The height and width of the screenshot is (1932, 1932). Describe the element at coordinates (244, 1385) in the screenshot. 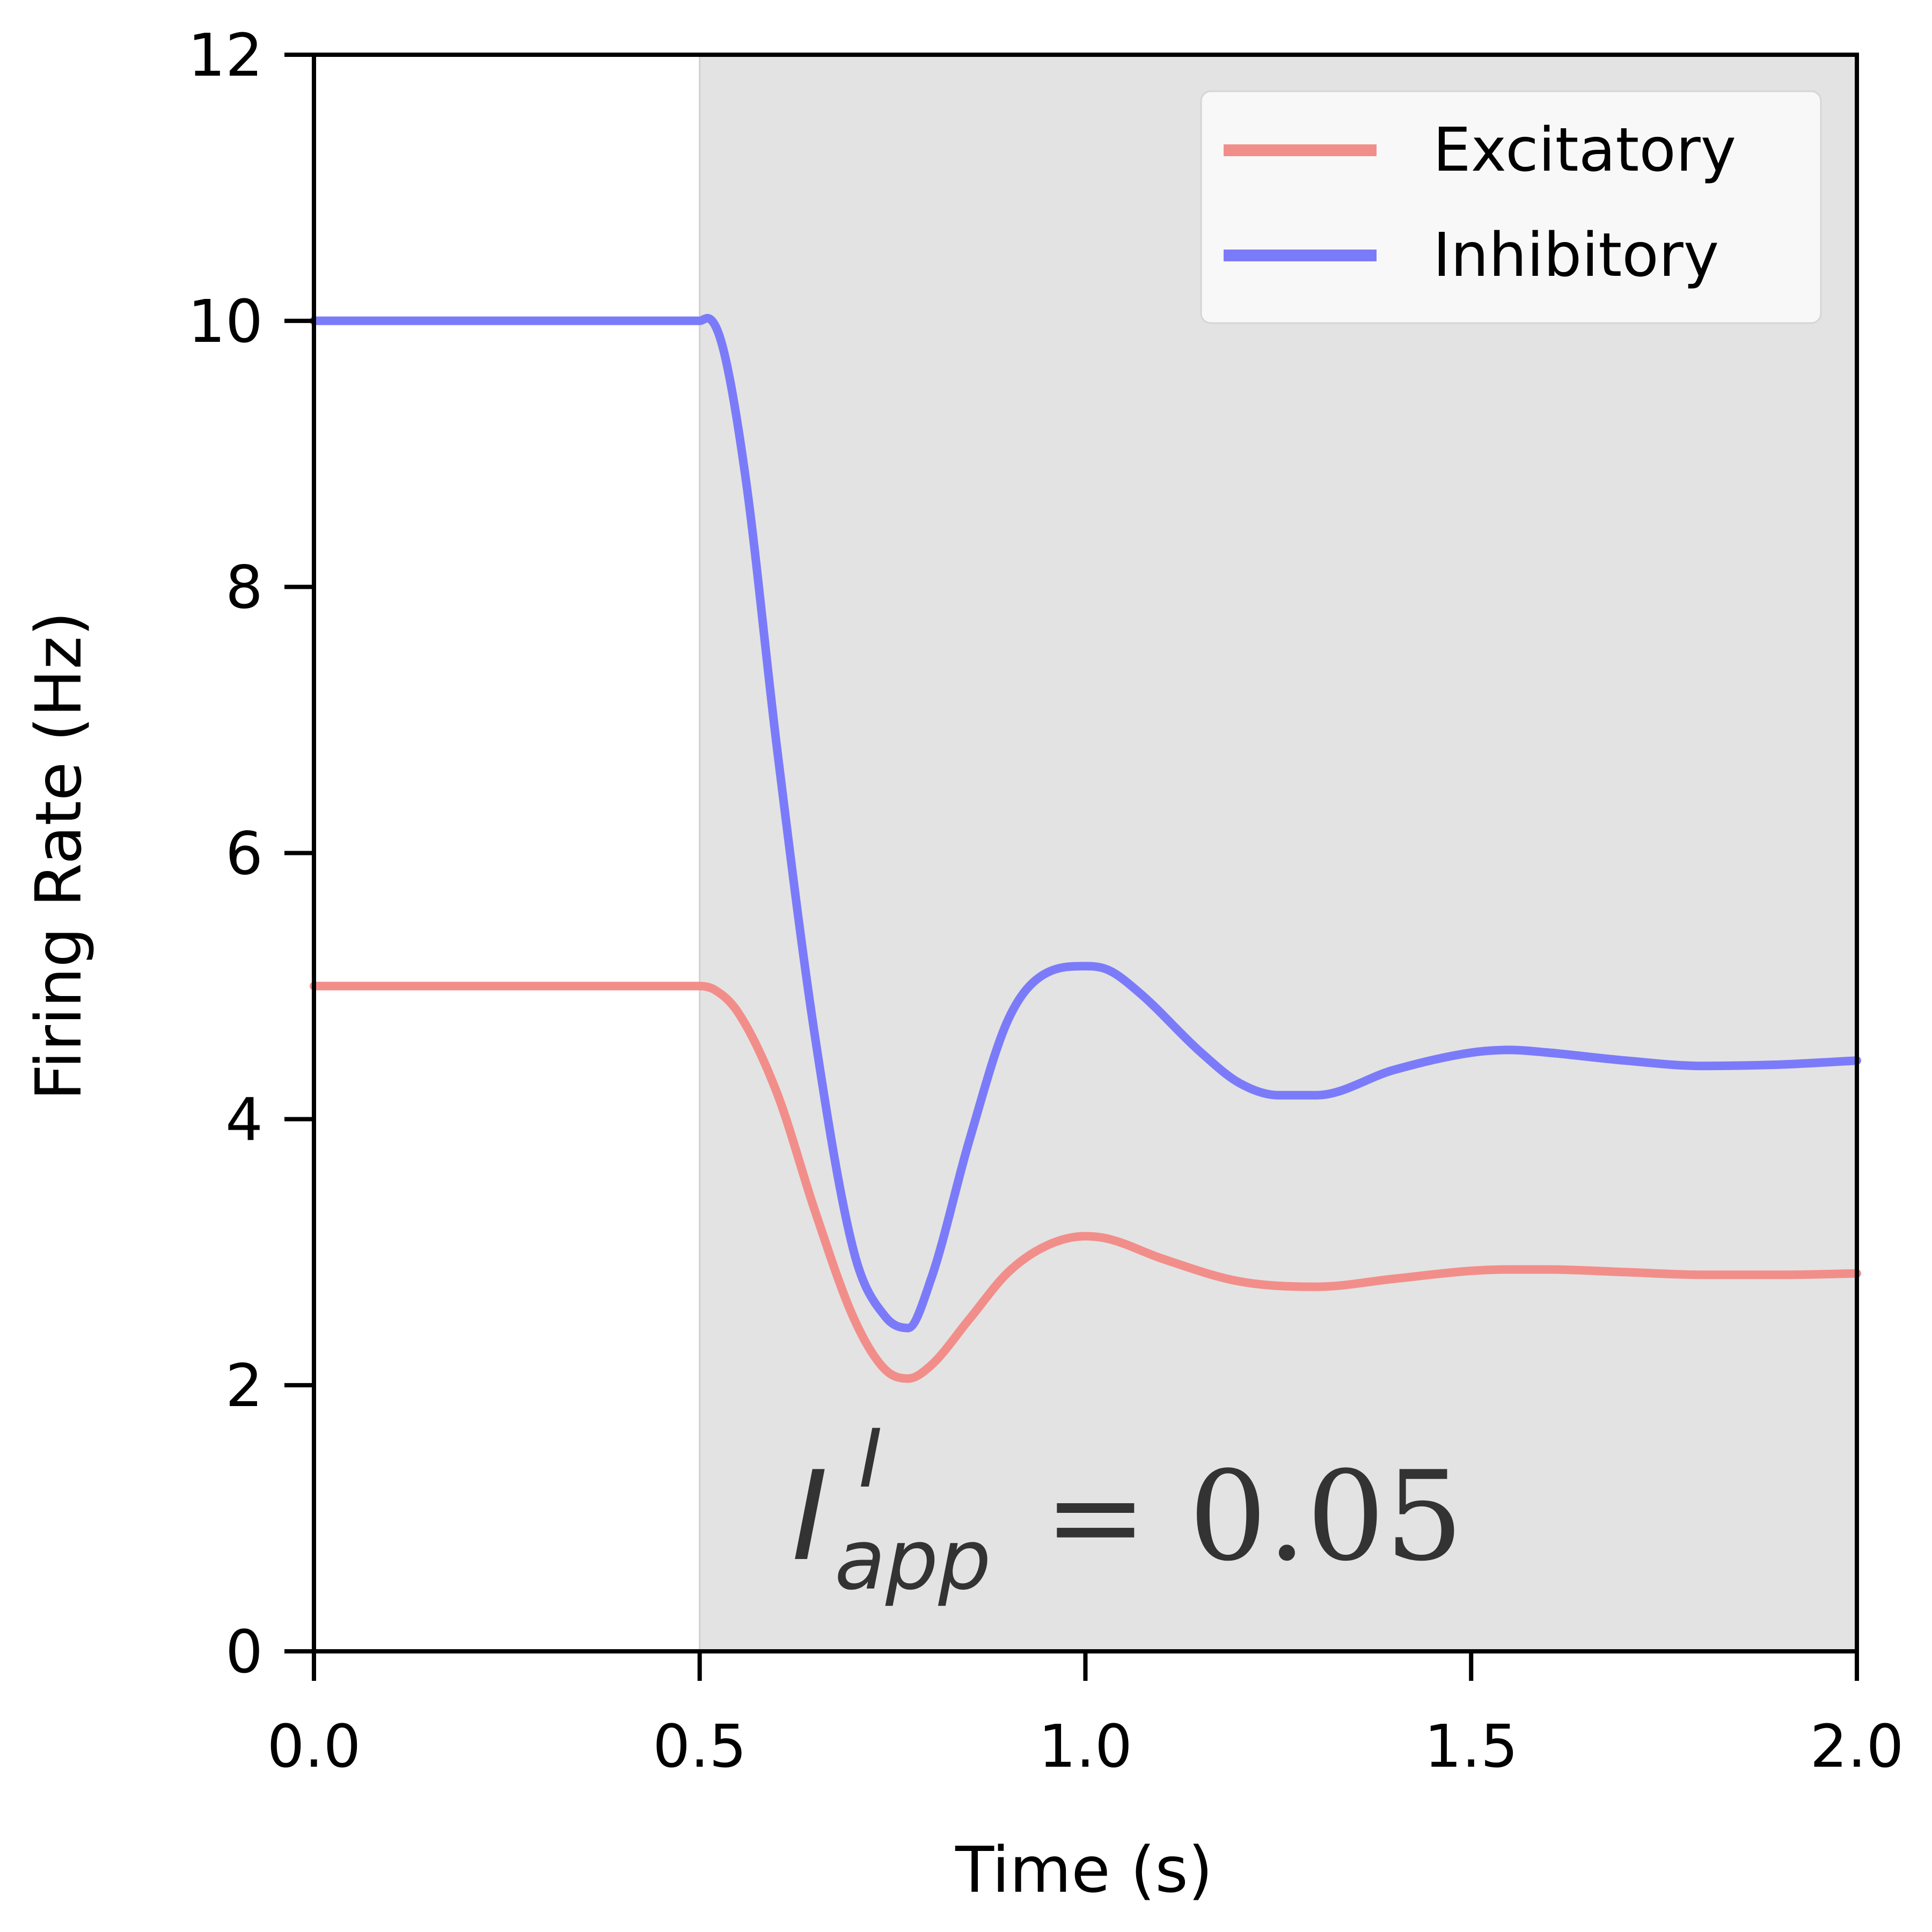

I see `y-tick-label: 2` at that location.